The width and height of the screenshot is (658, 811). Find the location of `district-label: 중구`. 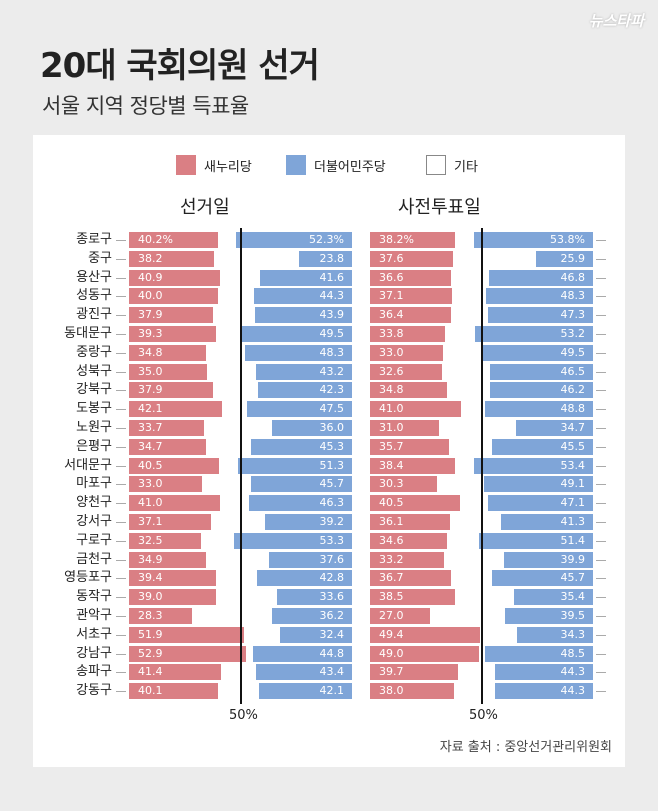

district-label: 중구 is located at coordinates (100, 258).